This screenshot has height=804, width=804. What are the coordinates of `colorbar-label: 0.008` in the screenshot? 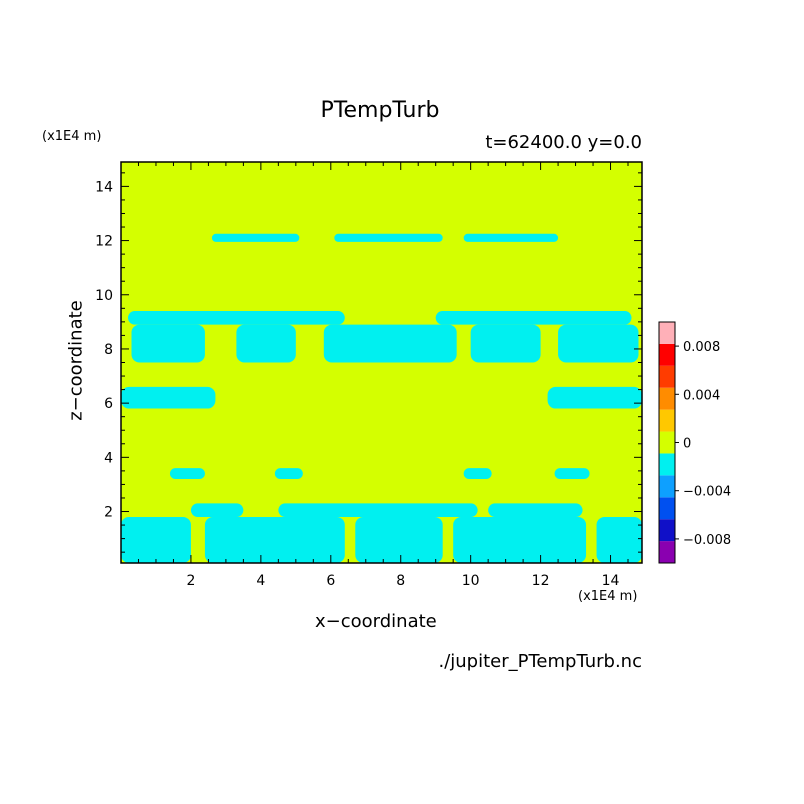 It's located at (701, 347).